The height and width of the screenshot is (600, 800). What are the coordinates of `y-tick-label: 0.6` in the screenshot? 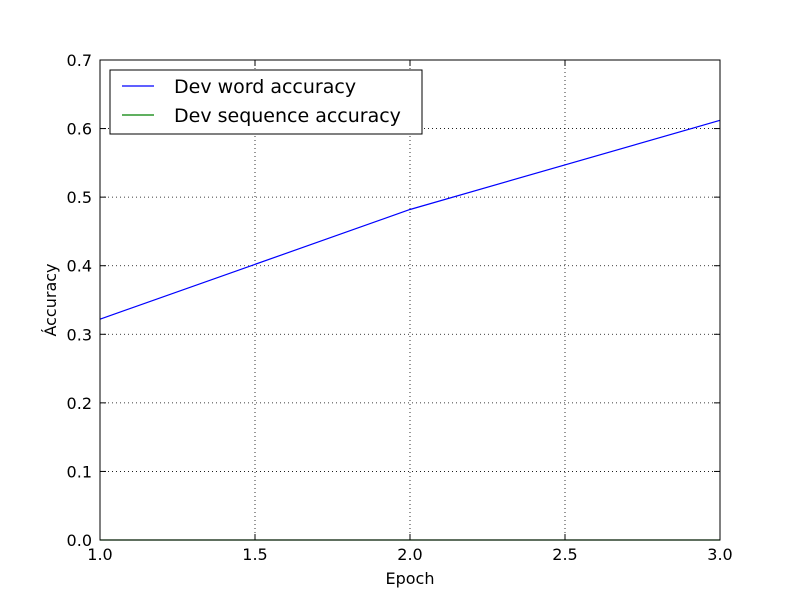 It's located at (79, 129).